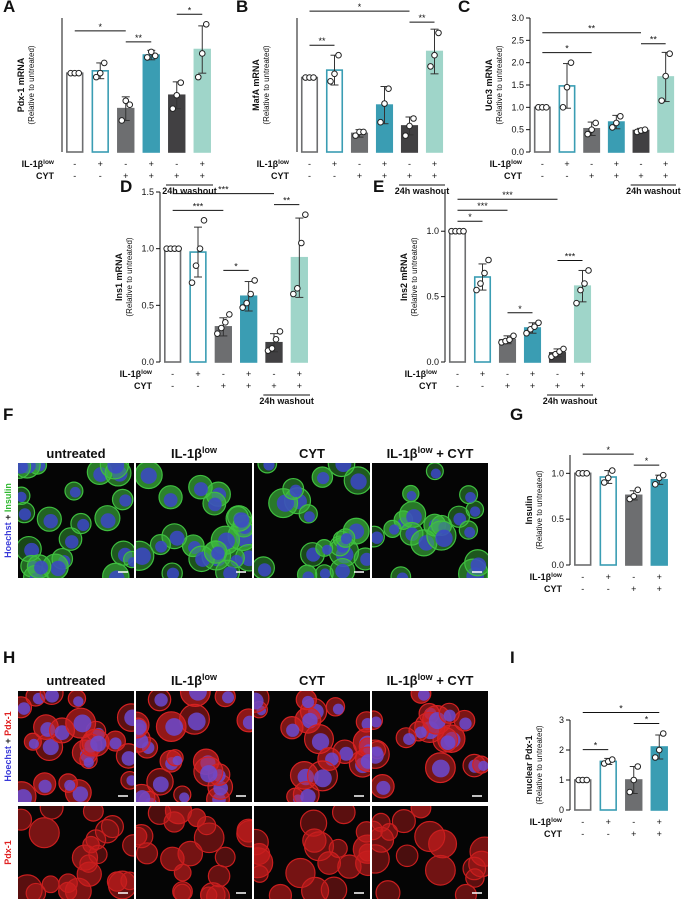 The height and width of the screenshot is (903, 685). Describe the element at coordinates (194, 453) in the screenshot. I see `image-title: IL-1βlow` at that location.